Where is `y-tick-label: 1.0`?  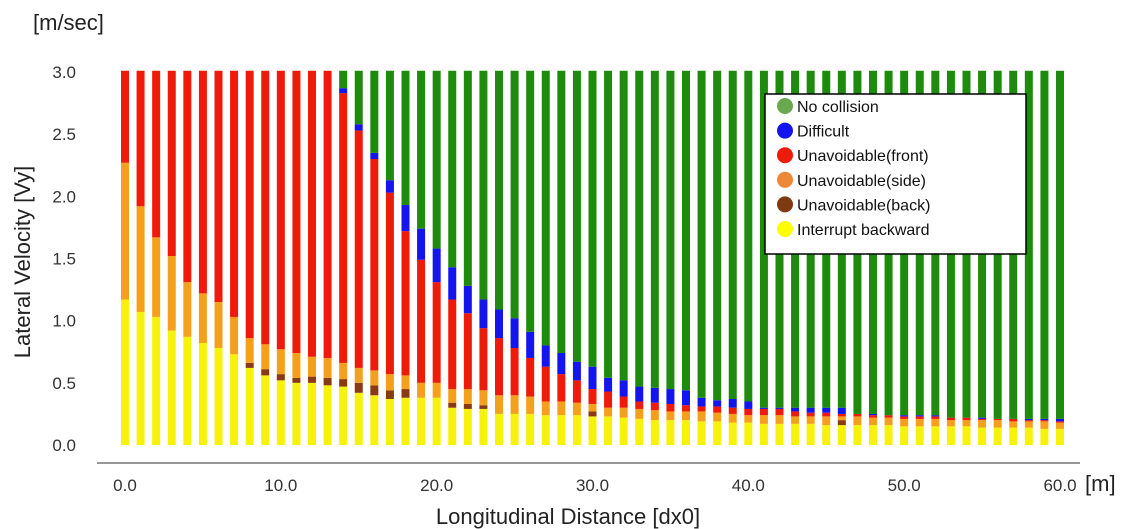
y-tick-label: 1.0 is located at coordinates (64, 321).